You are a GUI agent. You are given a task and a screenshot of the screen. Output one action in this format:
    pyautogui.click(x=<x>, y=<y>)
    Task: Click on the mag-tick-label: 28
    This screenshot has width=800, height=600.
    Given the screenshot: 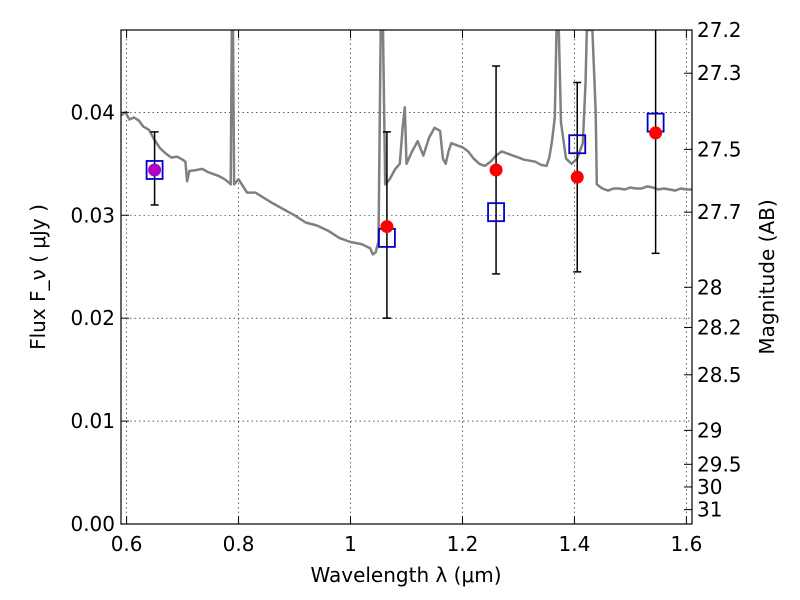 What is the action you would take?
    pyautogui.click(x=709, y=287)
    